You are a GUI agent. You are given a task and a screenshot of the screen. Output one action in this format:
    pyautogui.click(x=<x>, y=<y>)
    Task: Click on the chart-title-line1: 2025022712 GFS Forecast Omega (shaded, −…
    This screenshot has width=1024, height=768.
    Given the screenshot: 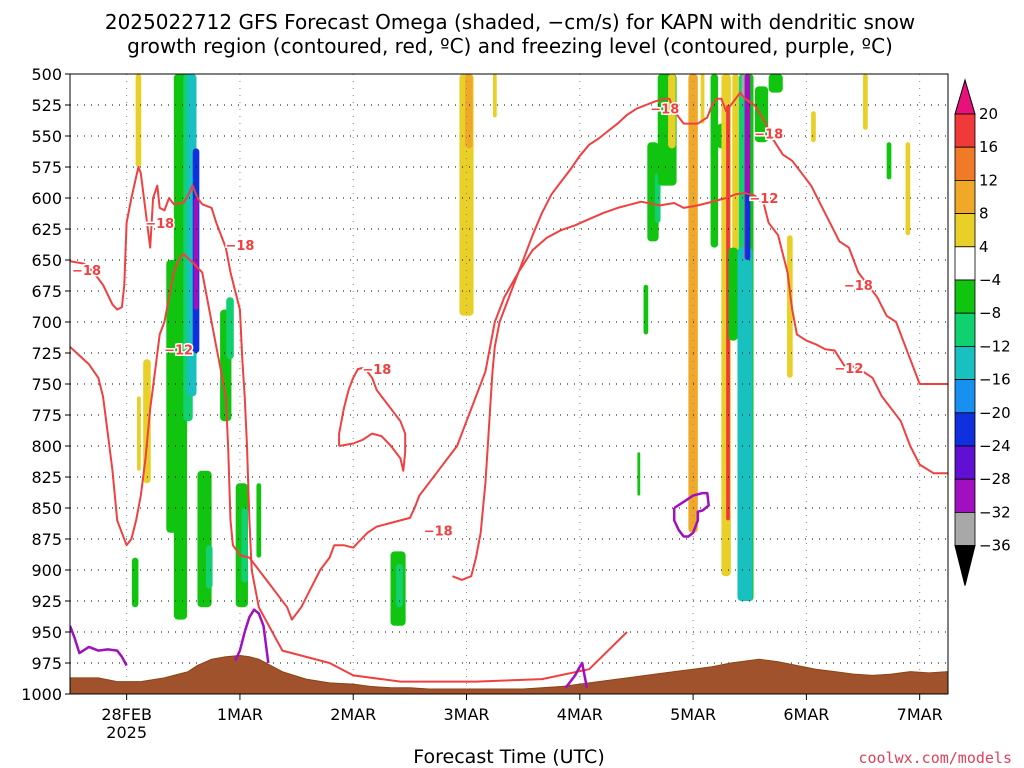 What is the action you would take?
    pyautogui.click(x=510, y=22)
    